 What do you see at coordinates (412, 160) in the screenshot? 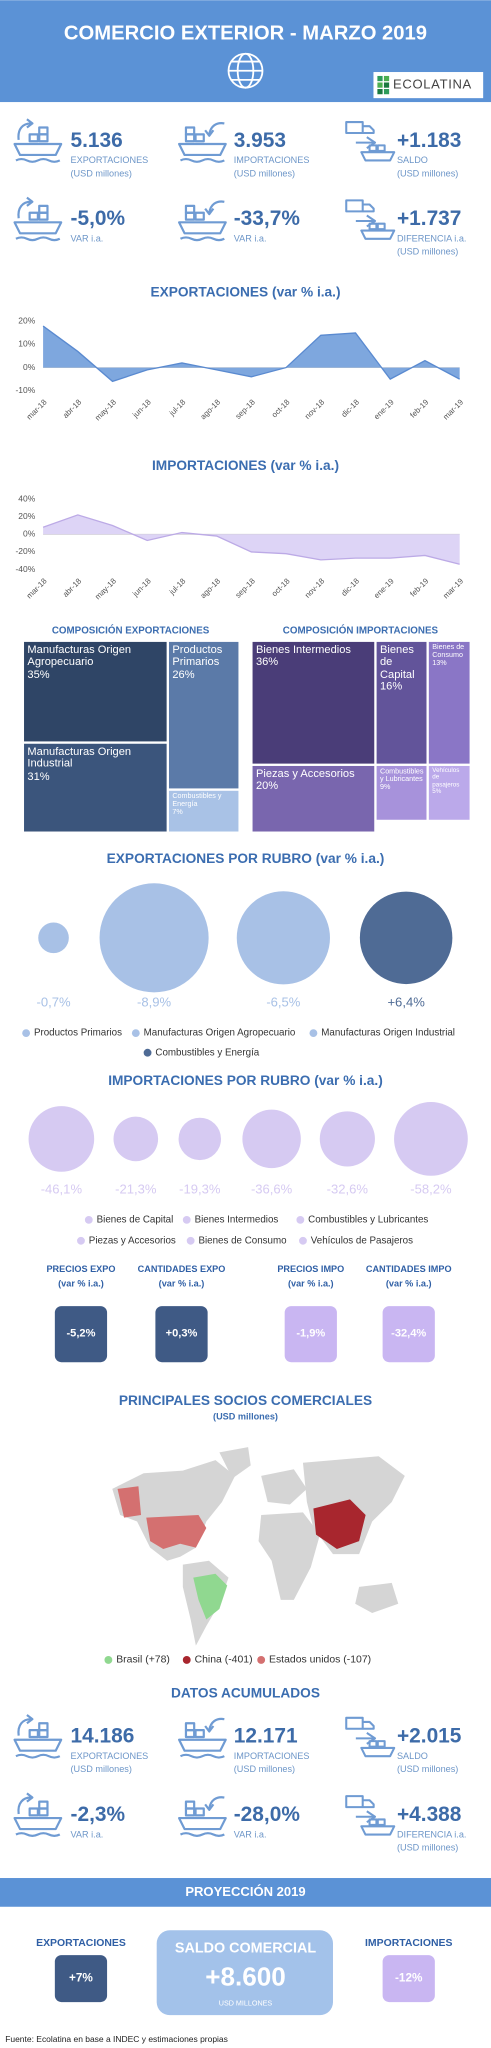
I see `kpi-label: SALDO` at bounding box center [412, 160].